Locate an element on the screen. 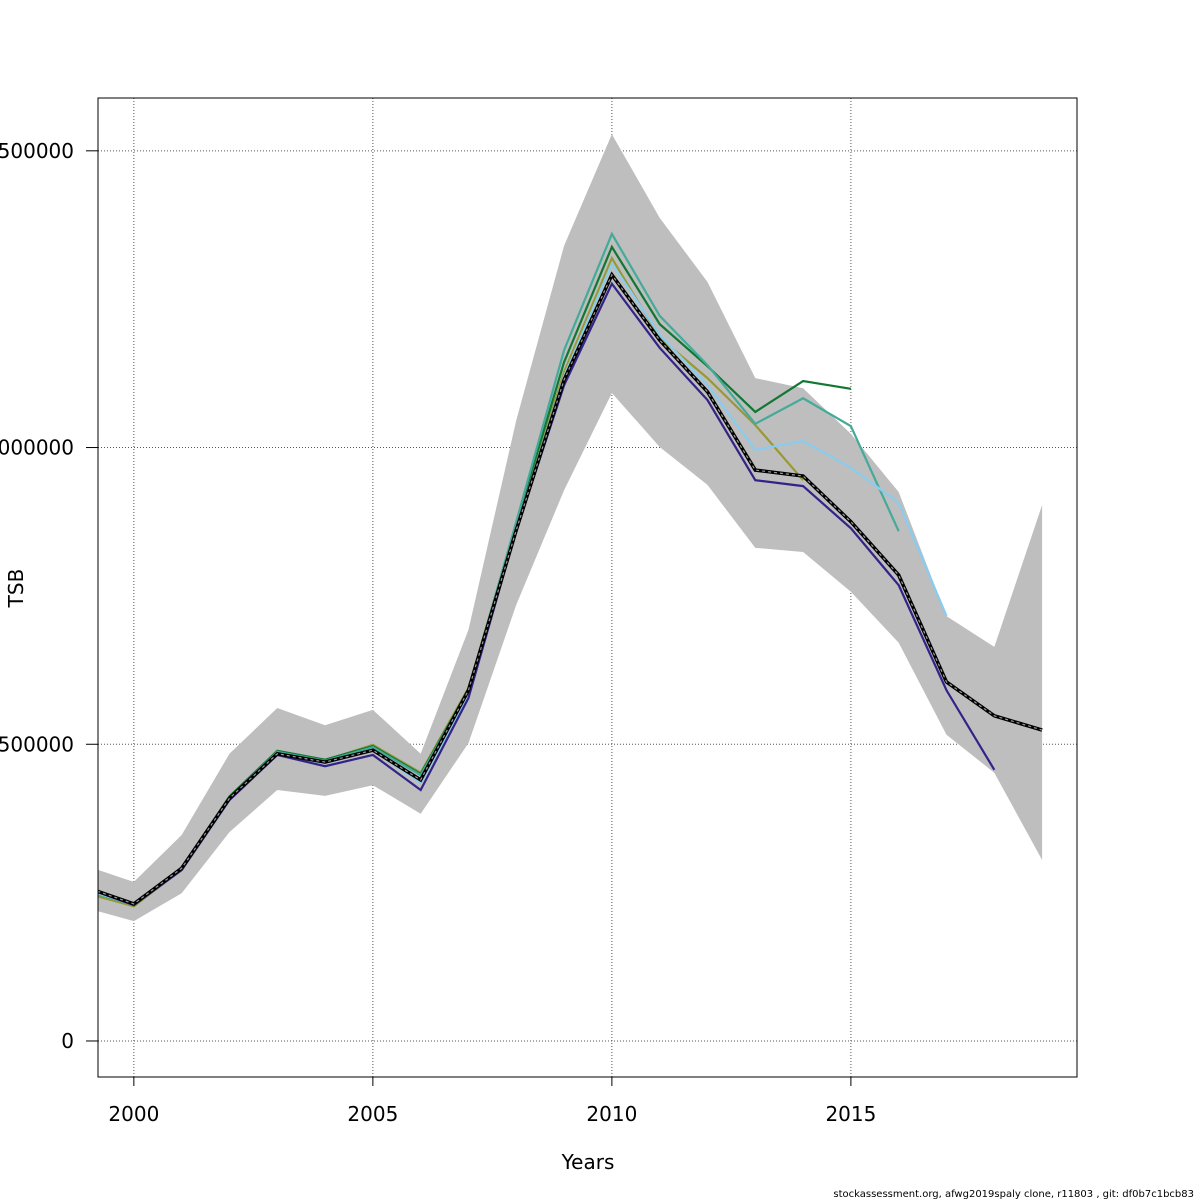  y-axis-label: TSB is located at coordinates (16, 589).